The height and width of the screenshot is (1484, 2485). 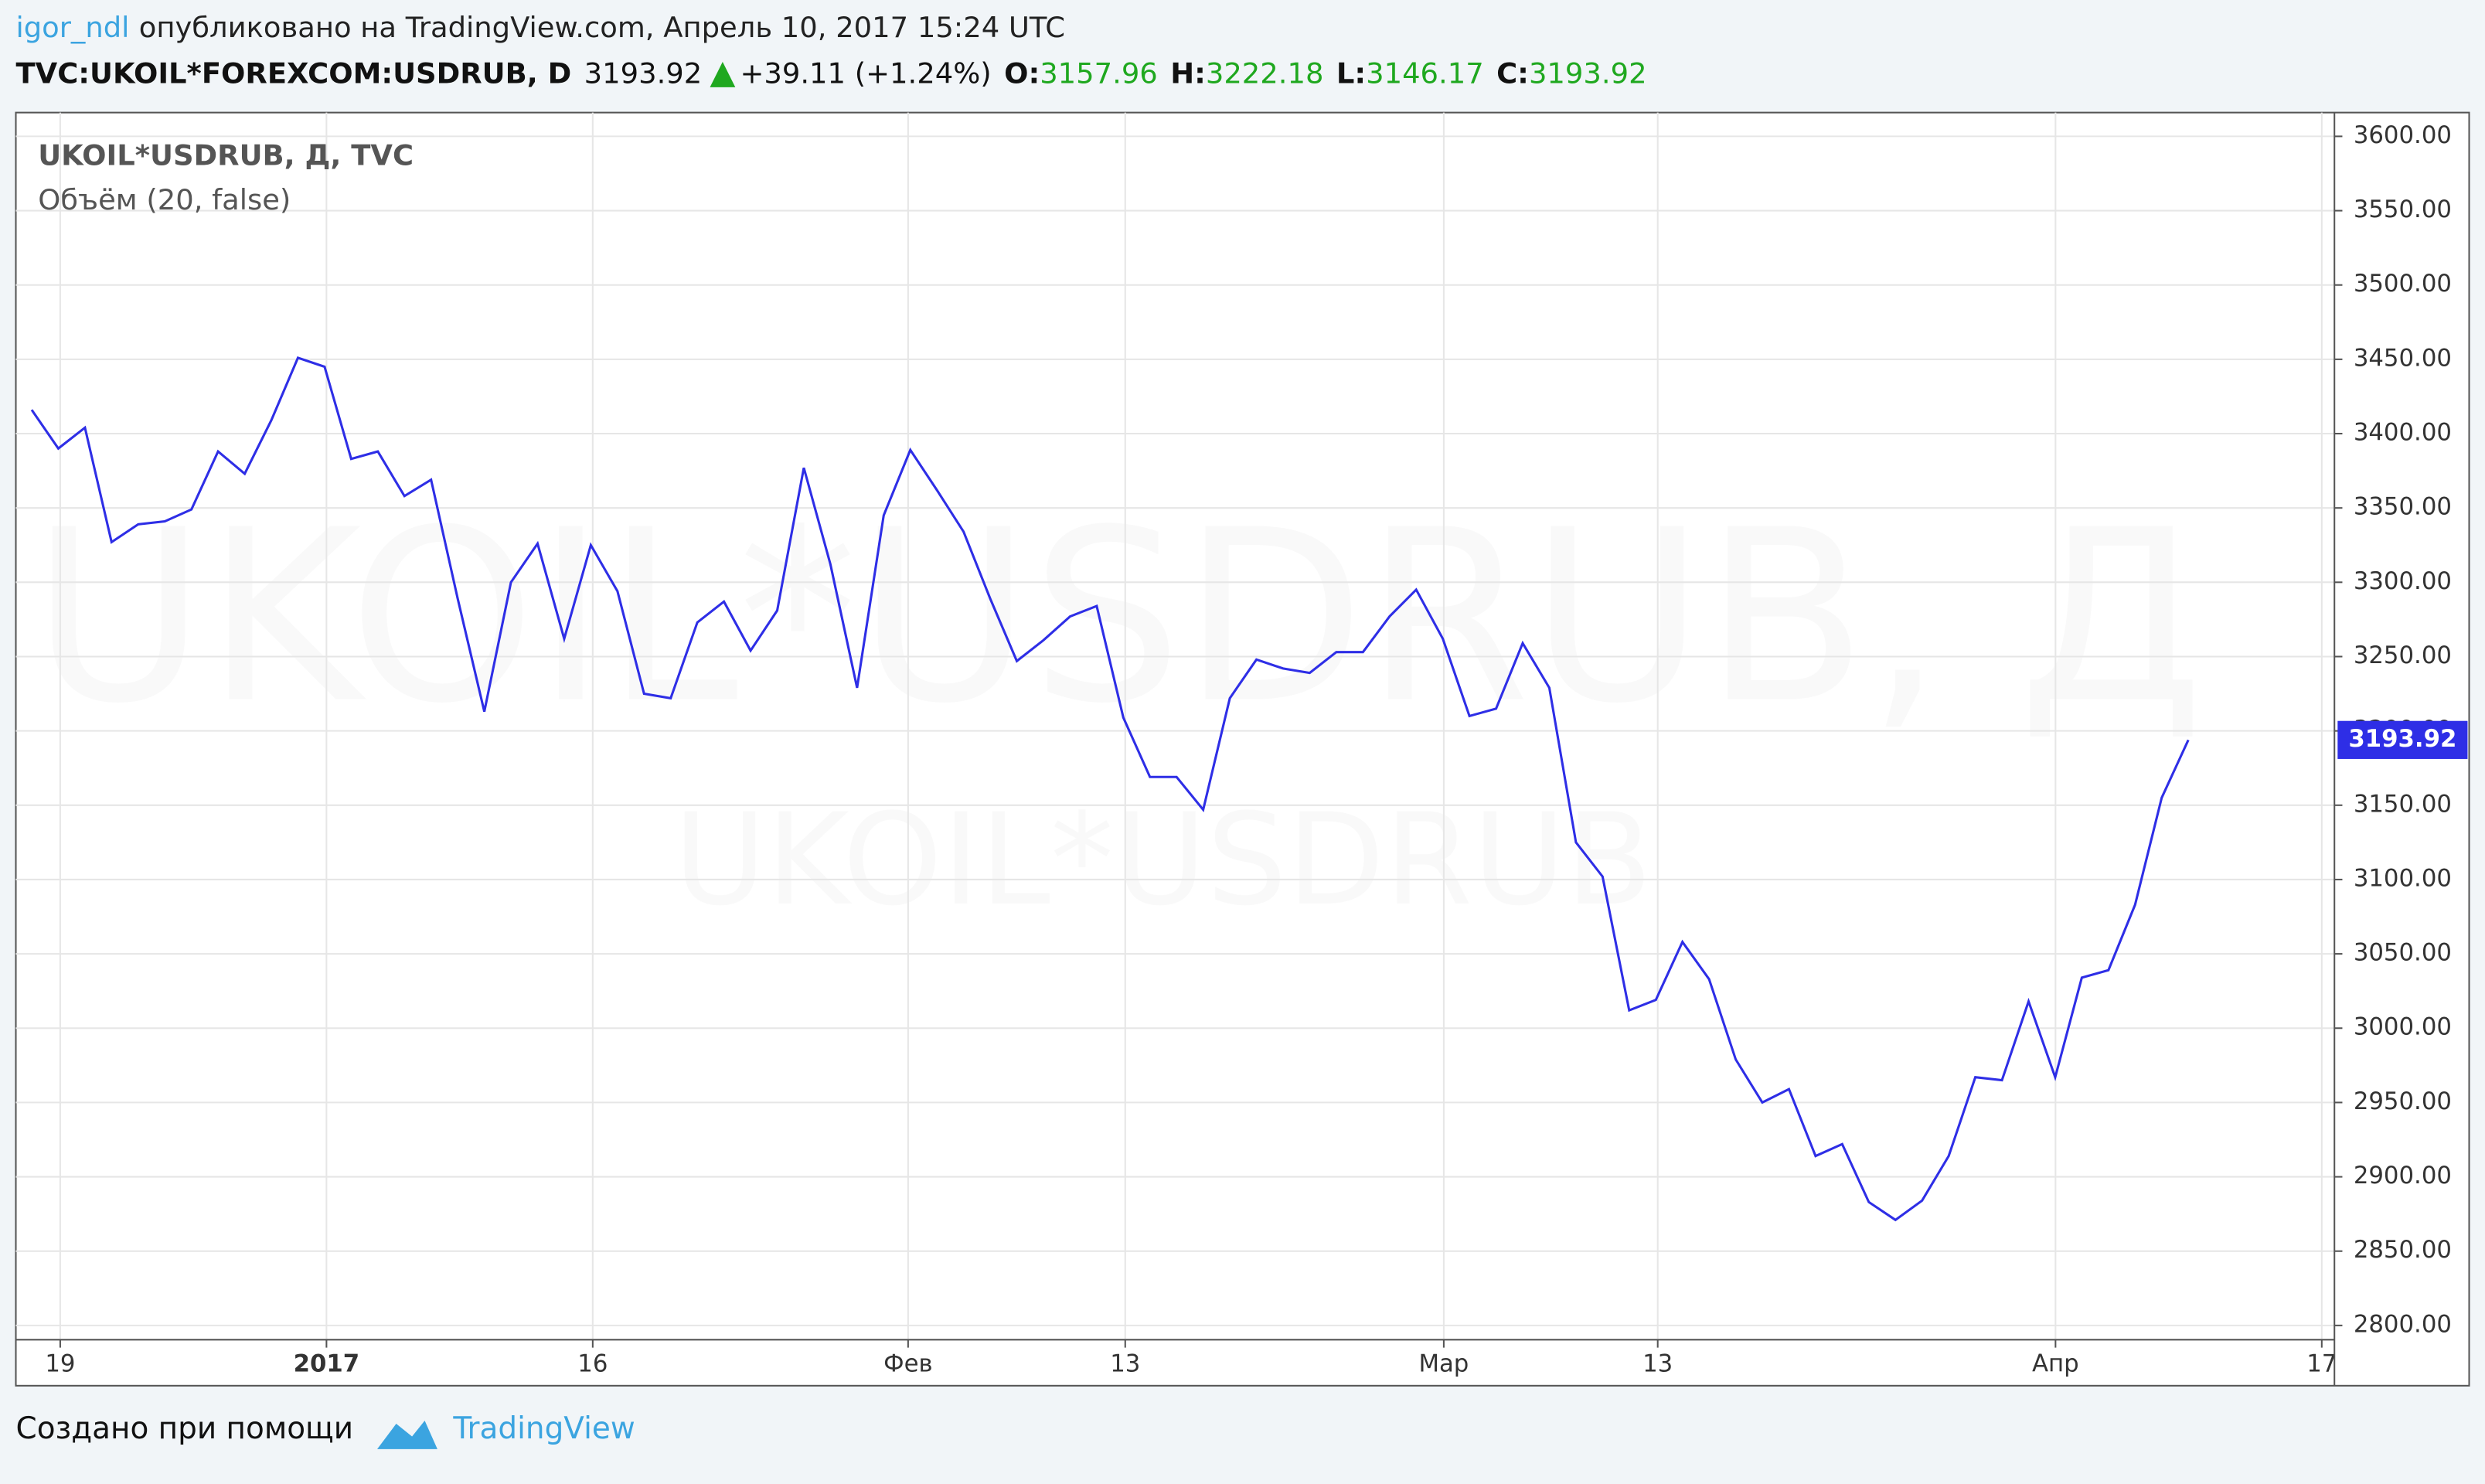 I want to click on x-tick-label: Мар, so click(x=1443, y=1364).